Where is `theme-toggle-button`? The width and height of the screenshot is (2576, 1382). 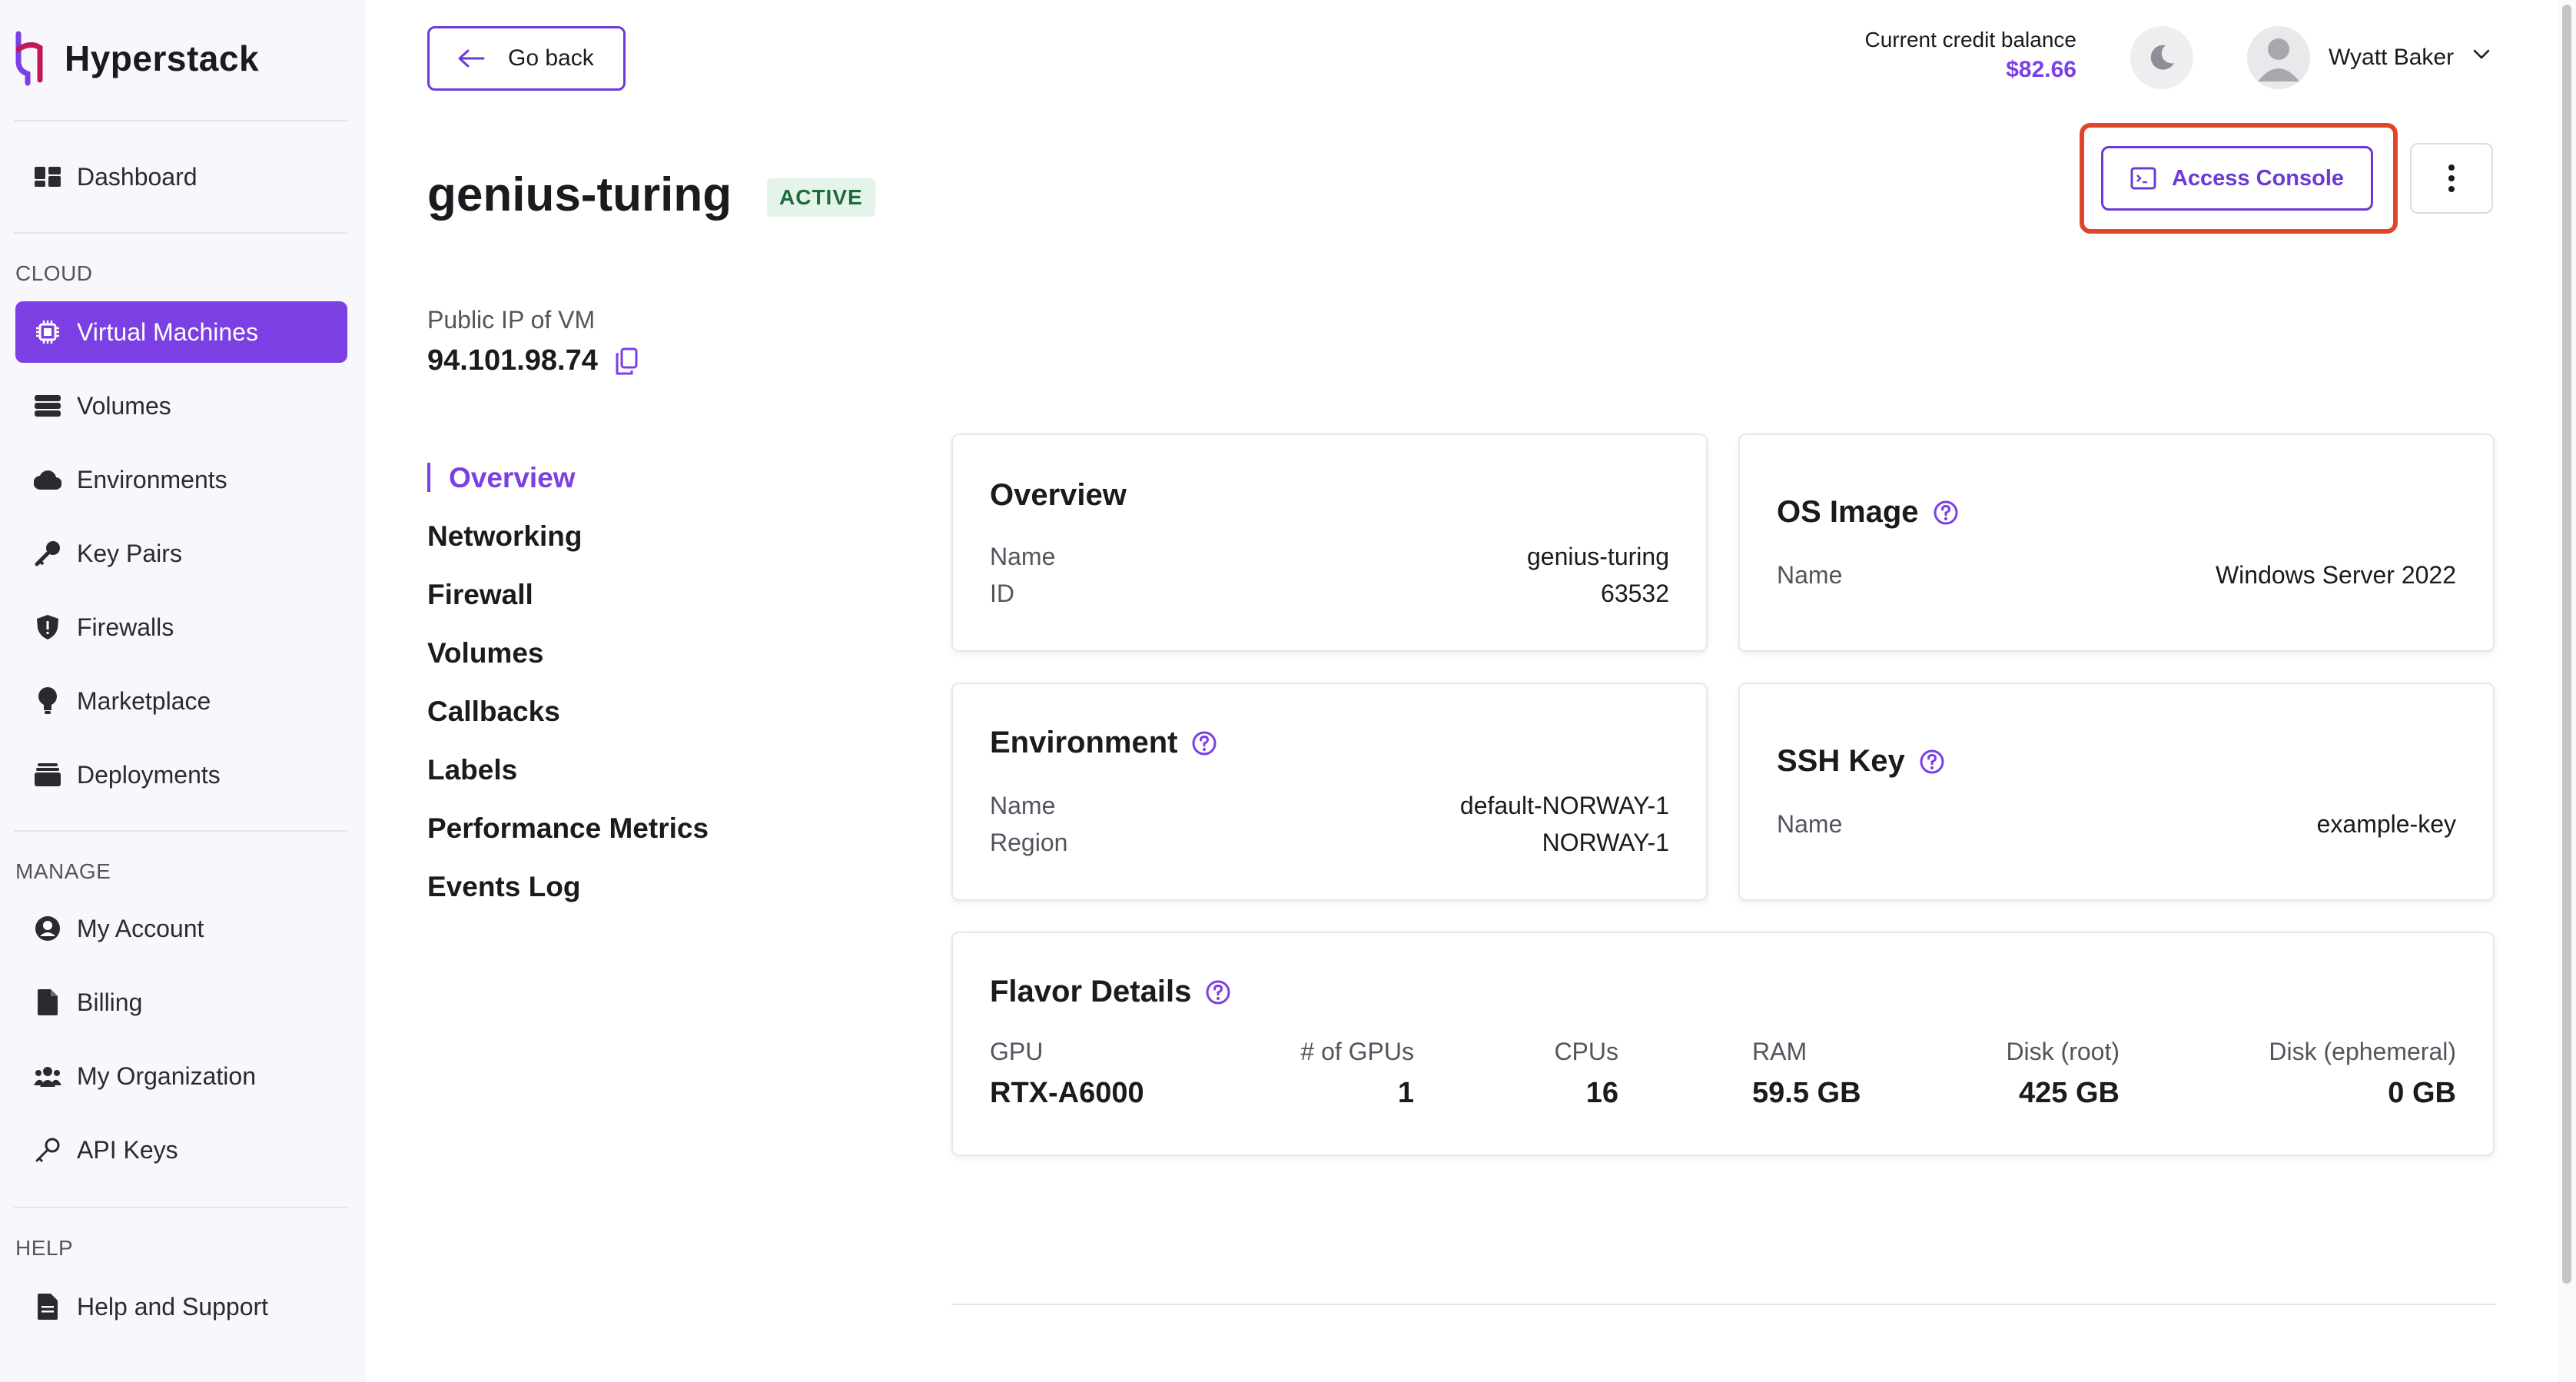 theme-toggle-button is located at coordinates (2161, 57).